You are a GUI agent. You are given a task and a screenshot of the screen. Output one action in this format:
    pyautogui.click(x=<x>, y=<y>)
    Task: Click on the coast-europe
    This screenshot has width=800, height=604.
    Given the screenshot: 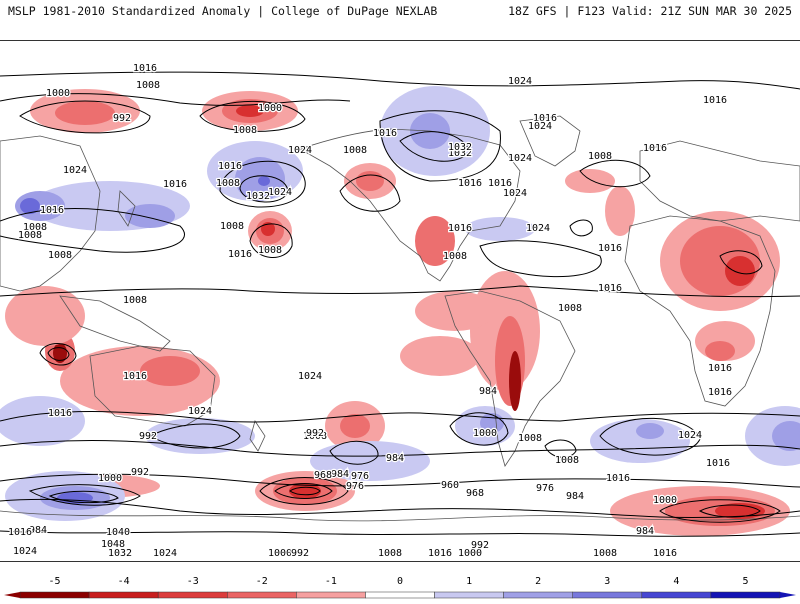 What is the action you would take?
    pyautogui.click(x=719, y=181)
    